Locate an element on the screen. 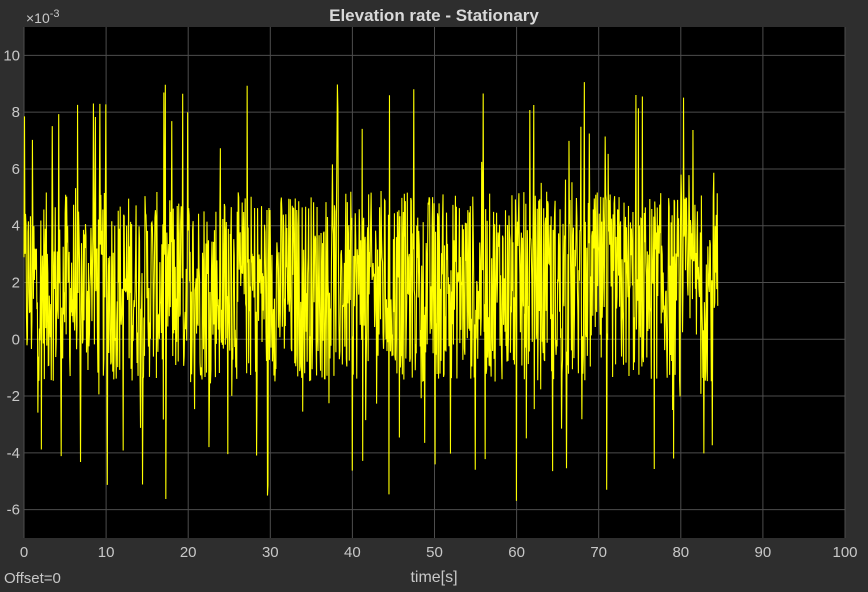 The width and height of the screenshot is (868, 592). x-axis-label: time[s] is located at coordinates (433, 577).